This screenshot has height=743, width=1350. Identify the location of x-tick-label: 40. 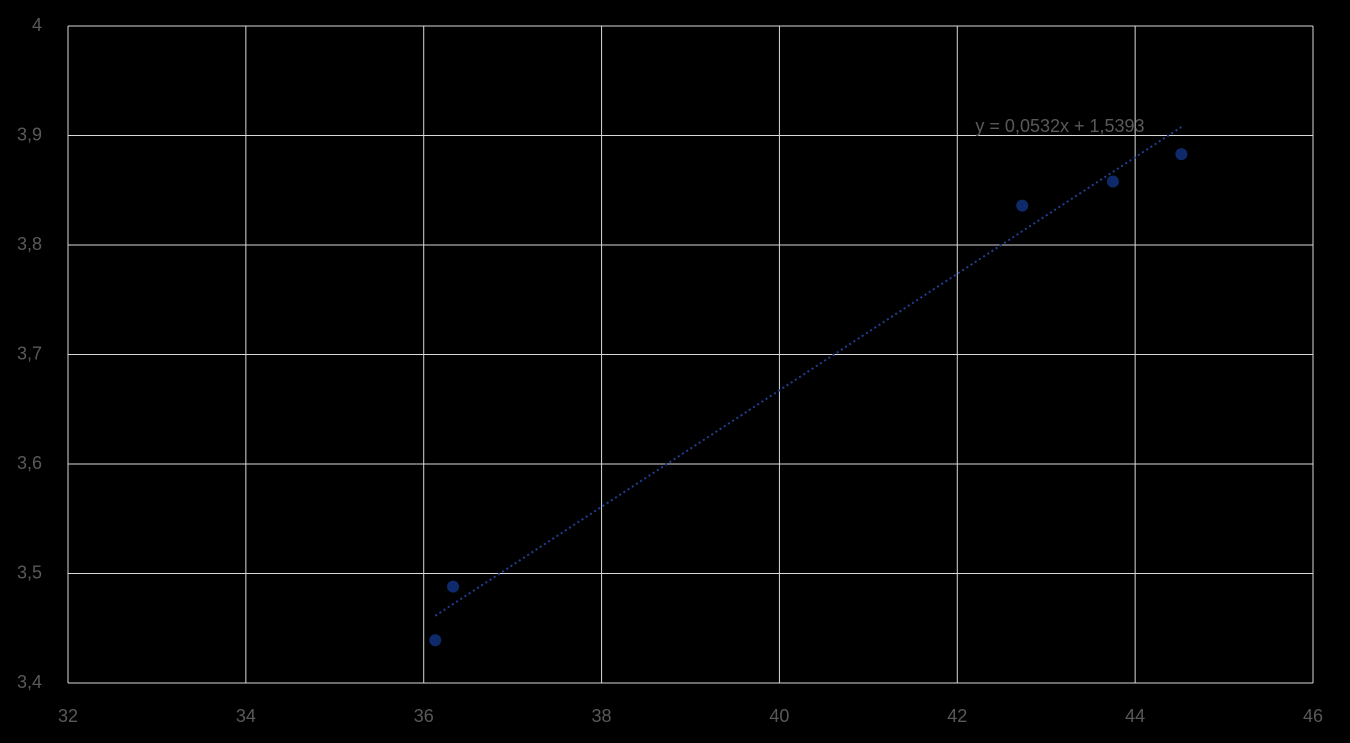
(779, 716).